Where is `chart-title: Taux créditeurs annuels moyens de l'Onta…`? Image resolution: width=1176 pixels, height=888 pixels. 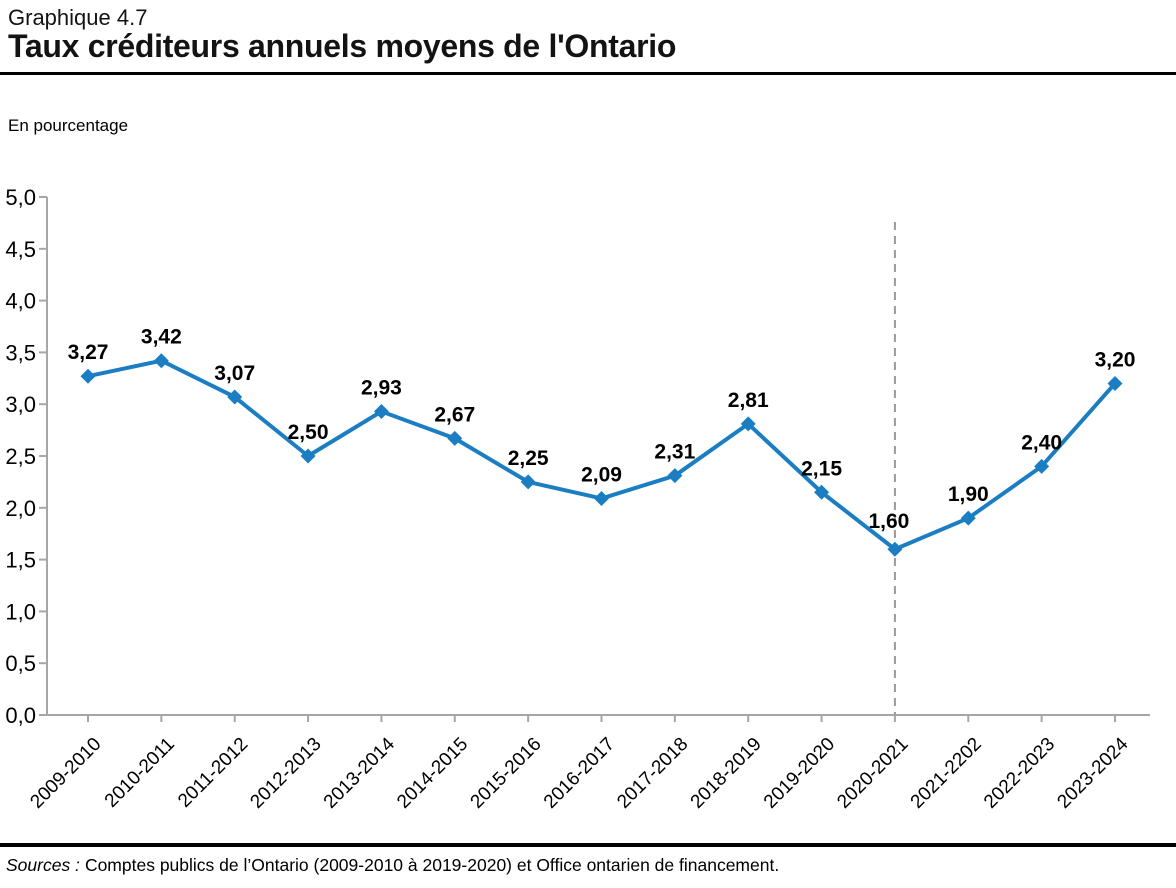 chart-title: Taux créditeurs annuels moyens de l'Onta… is located at coordinates (342, 46).